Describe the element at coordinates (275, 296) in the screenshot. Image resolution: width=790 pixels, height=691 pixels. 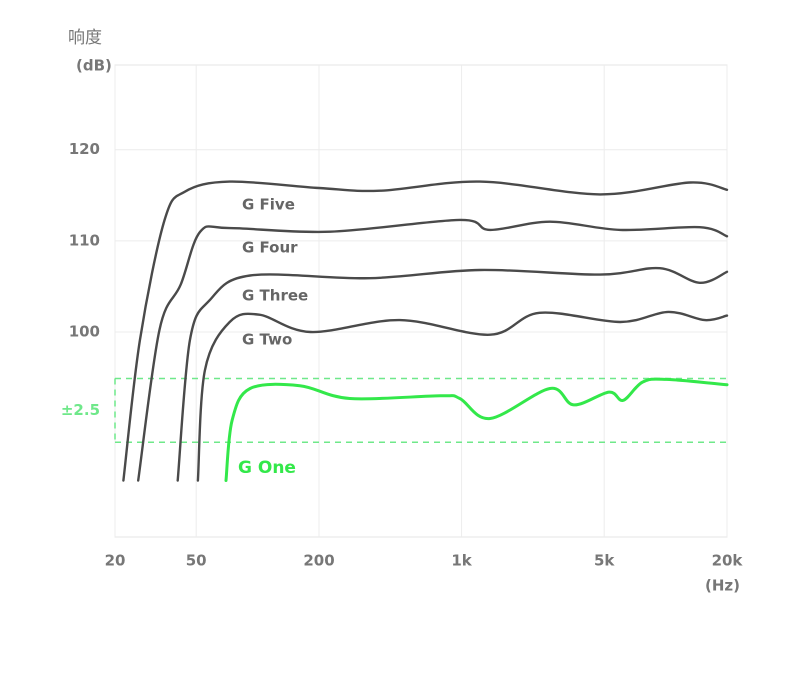
I see `series-label: G Three` at that location.